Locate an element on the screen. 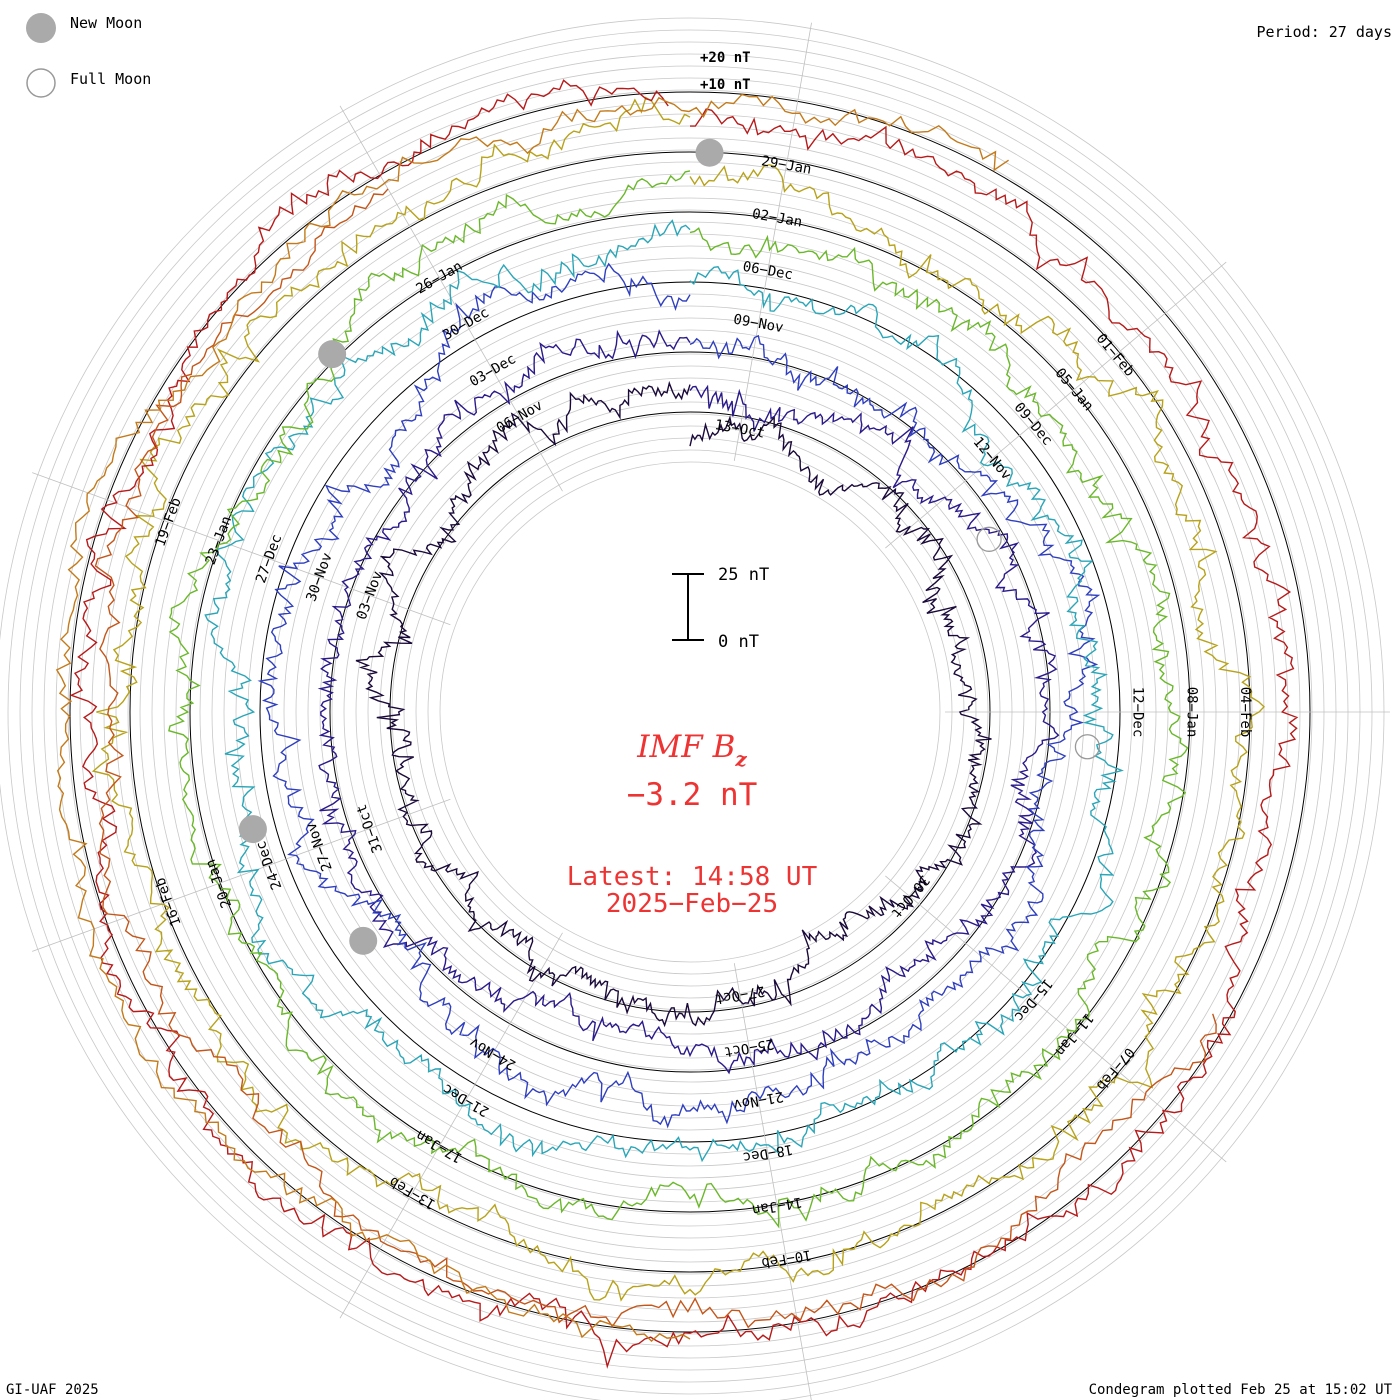 This screenshot has width=1400, height=1400. chart-title-main: IMF B is located at coordinates (685, 747).